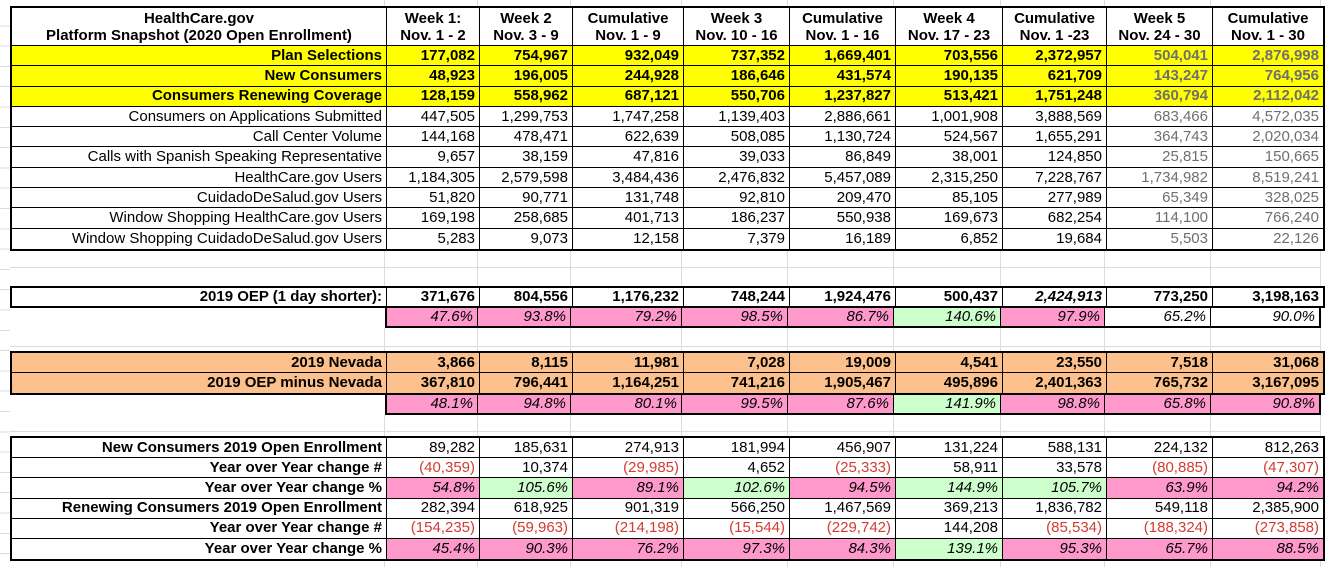 The image size is (1326, 567). Describe the element at coordinates (1160, 528) in the screenshot. I see `negative-change-cell: (188,324)` at that location.